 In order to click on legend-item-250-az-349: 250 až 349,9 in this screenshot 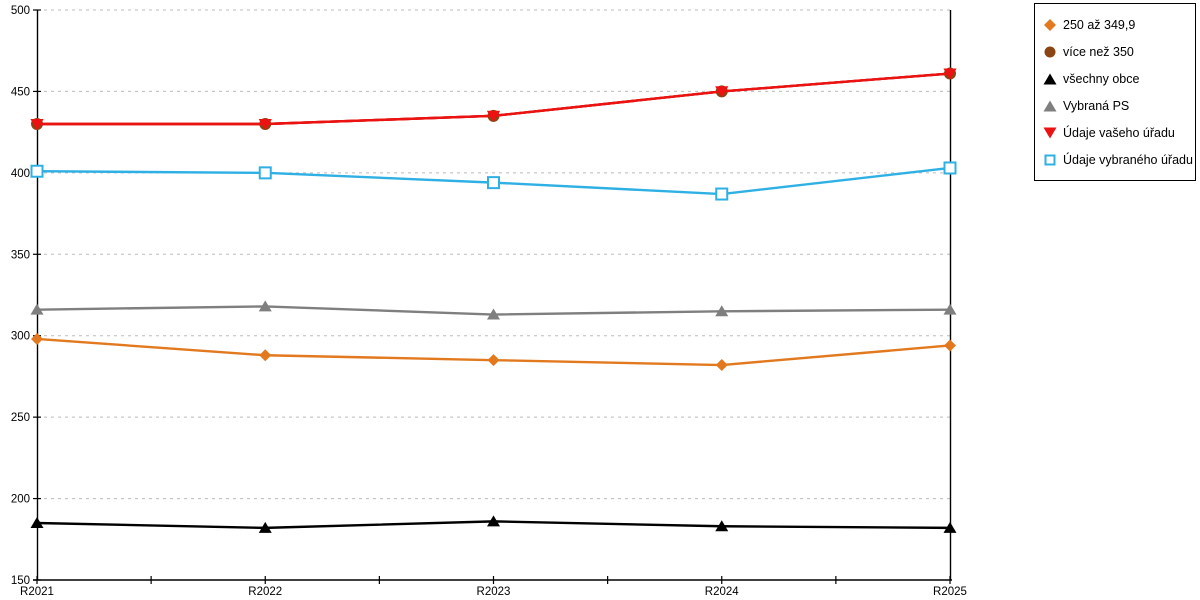, I will do `click(1116, 24)`.